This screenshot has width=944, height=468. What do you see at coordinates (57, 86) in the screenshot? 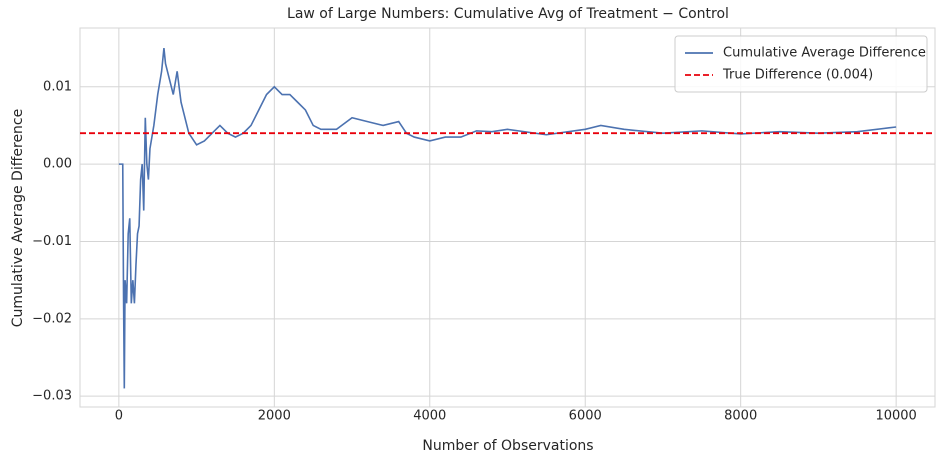
I see `y-tick-label: 0.01` at bounding box center [57, 86].